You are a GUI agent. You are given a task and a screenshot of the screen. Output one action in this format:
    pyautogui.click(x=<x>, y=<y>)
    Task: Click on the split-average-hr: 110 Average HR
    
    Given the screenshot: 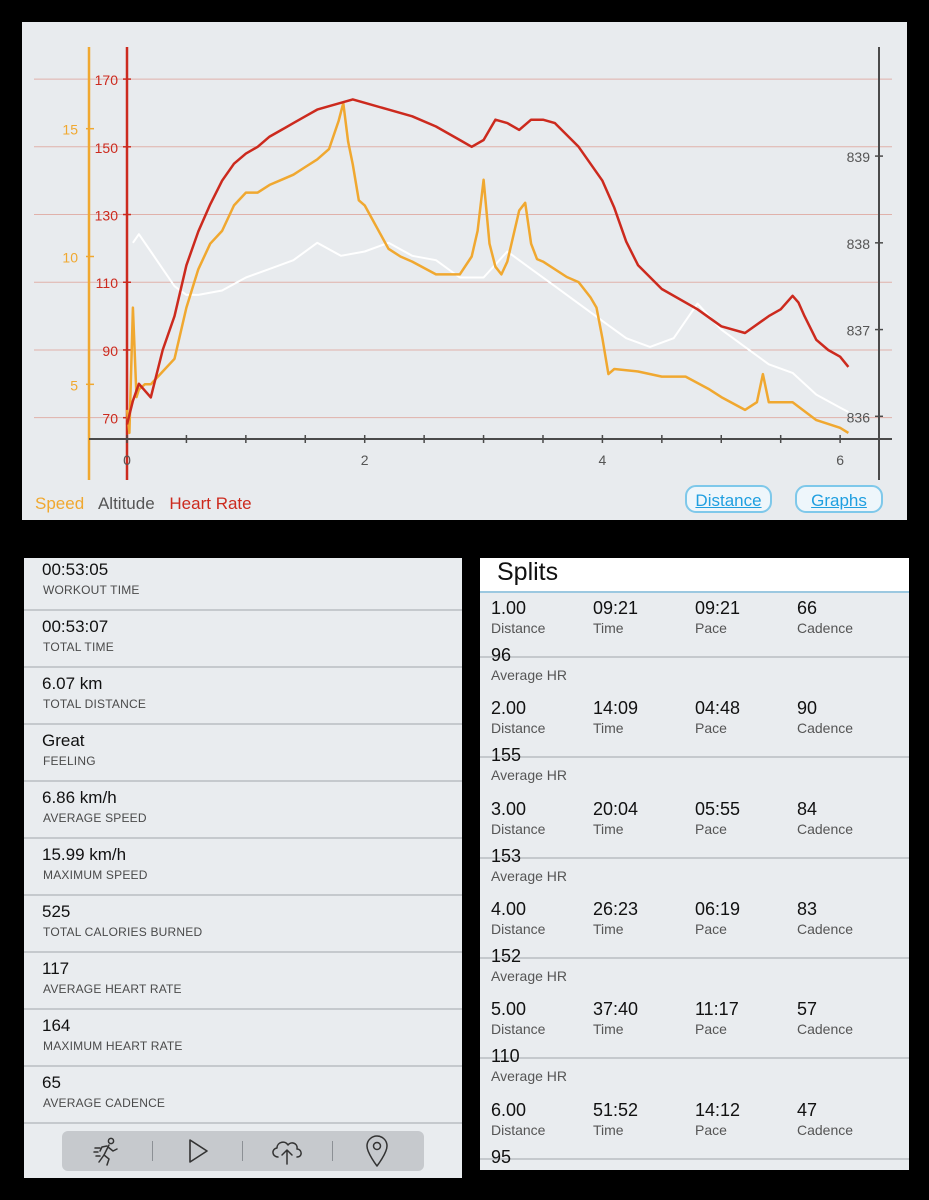 What is the action you would take?
    pyautogui.click(x=529, y=1065)
    